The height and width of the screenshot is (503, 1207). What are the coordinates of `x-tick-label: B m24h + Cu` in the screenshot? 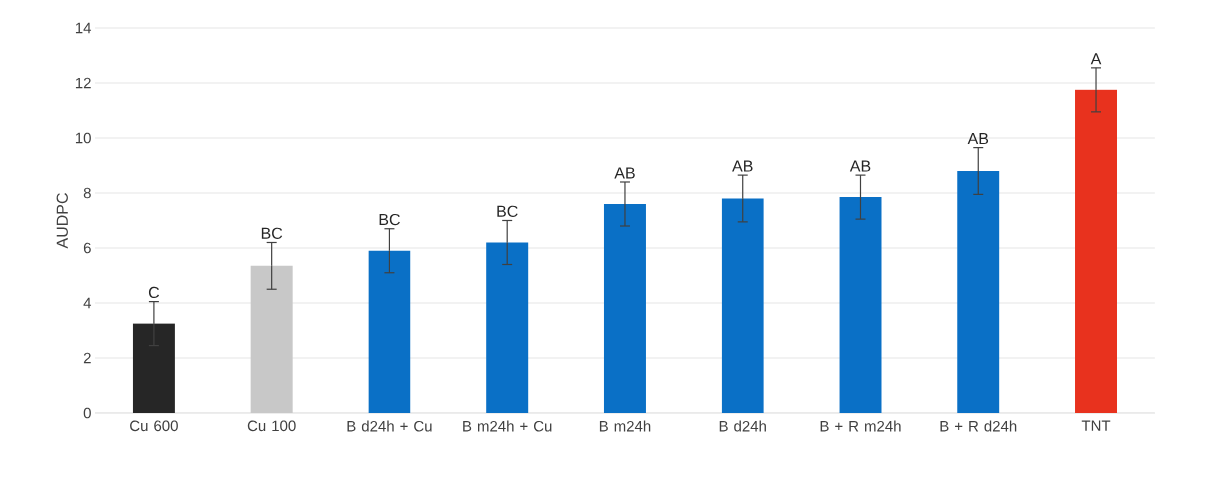 It's located at (507, 426).